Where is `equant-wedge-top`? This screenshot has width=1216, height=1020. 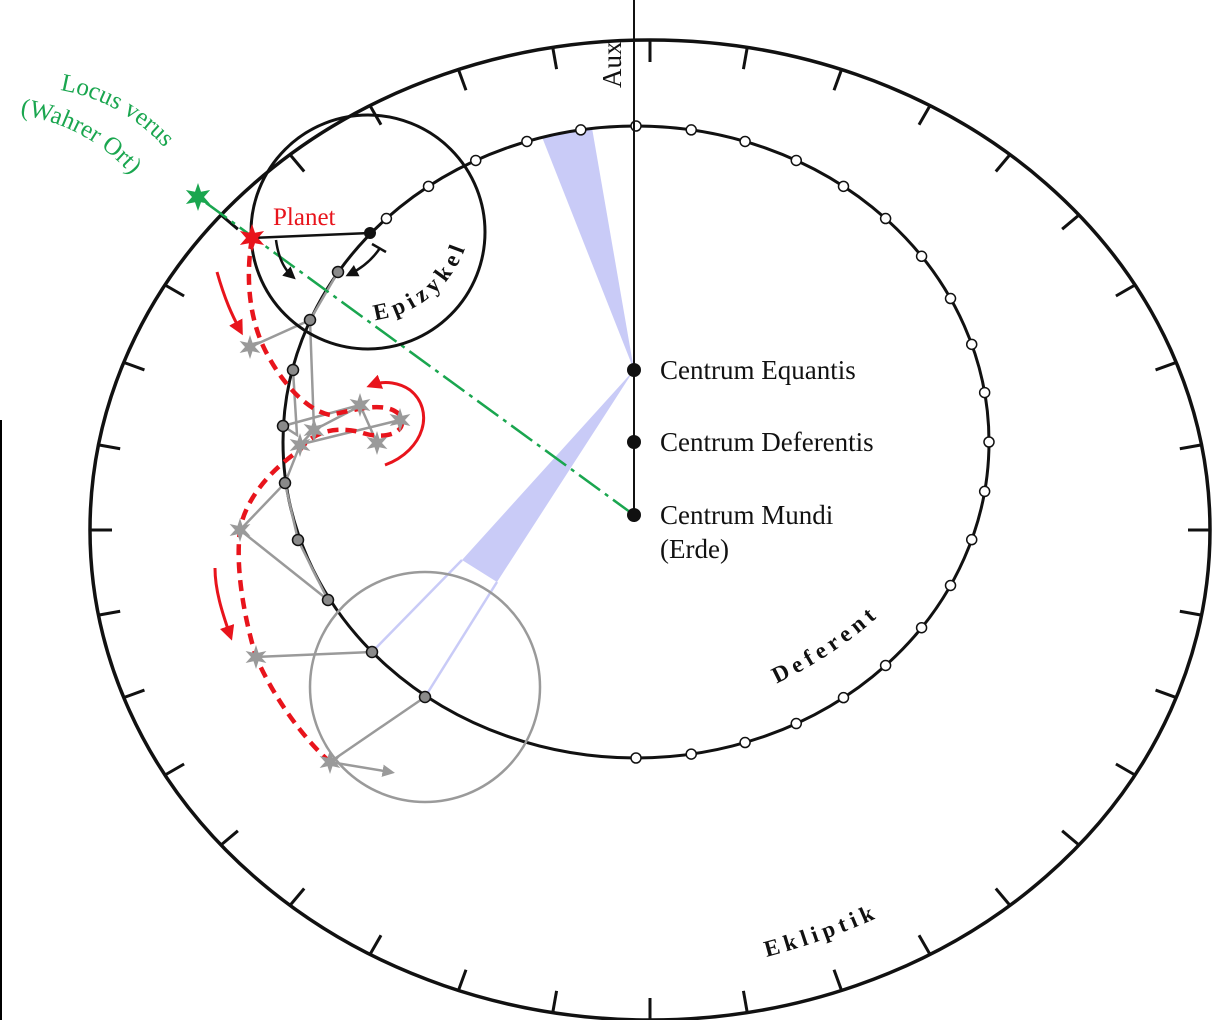
equant-wedge-top is located at coordinates (588, 249).